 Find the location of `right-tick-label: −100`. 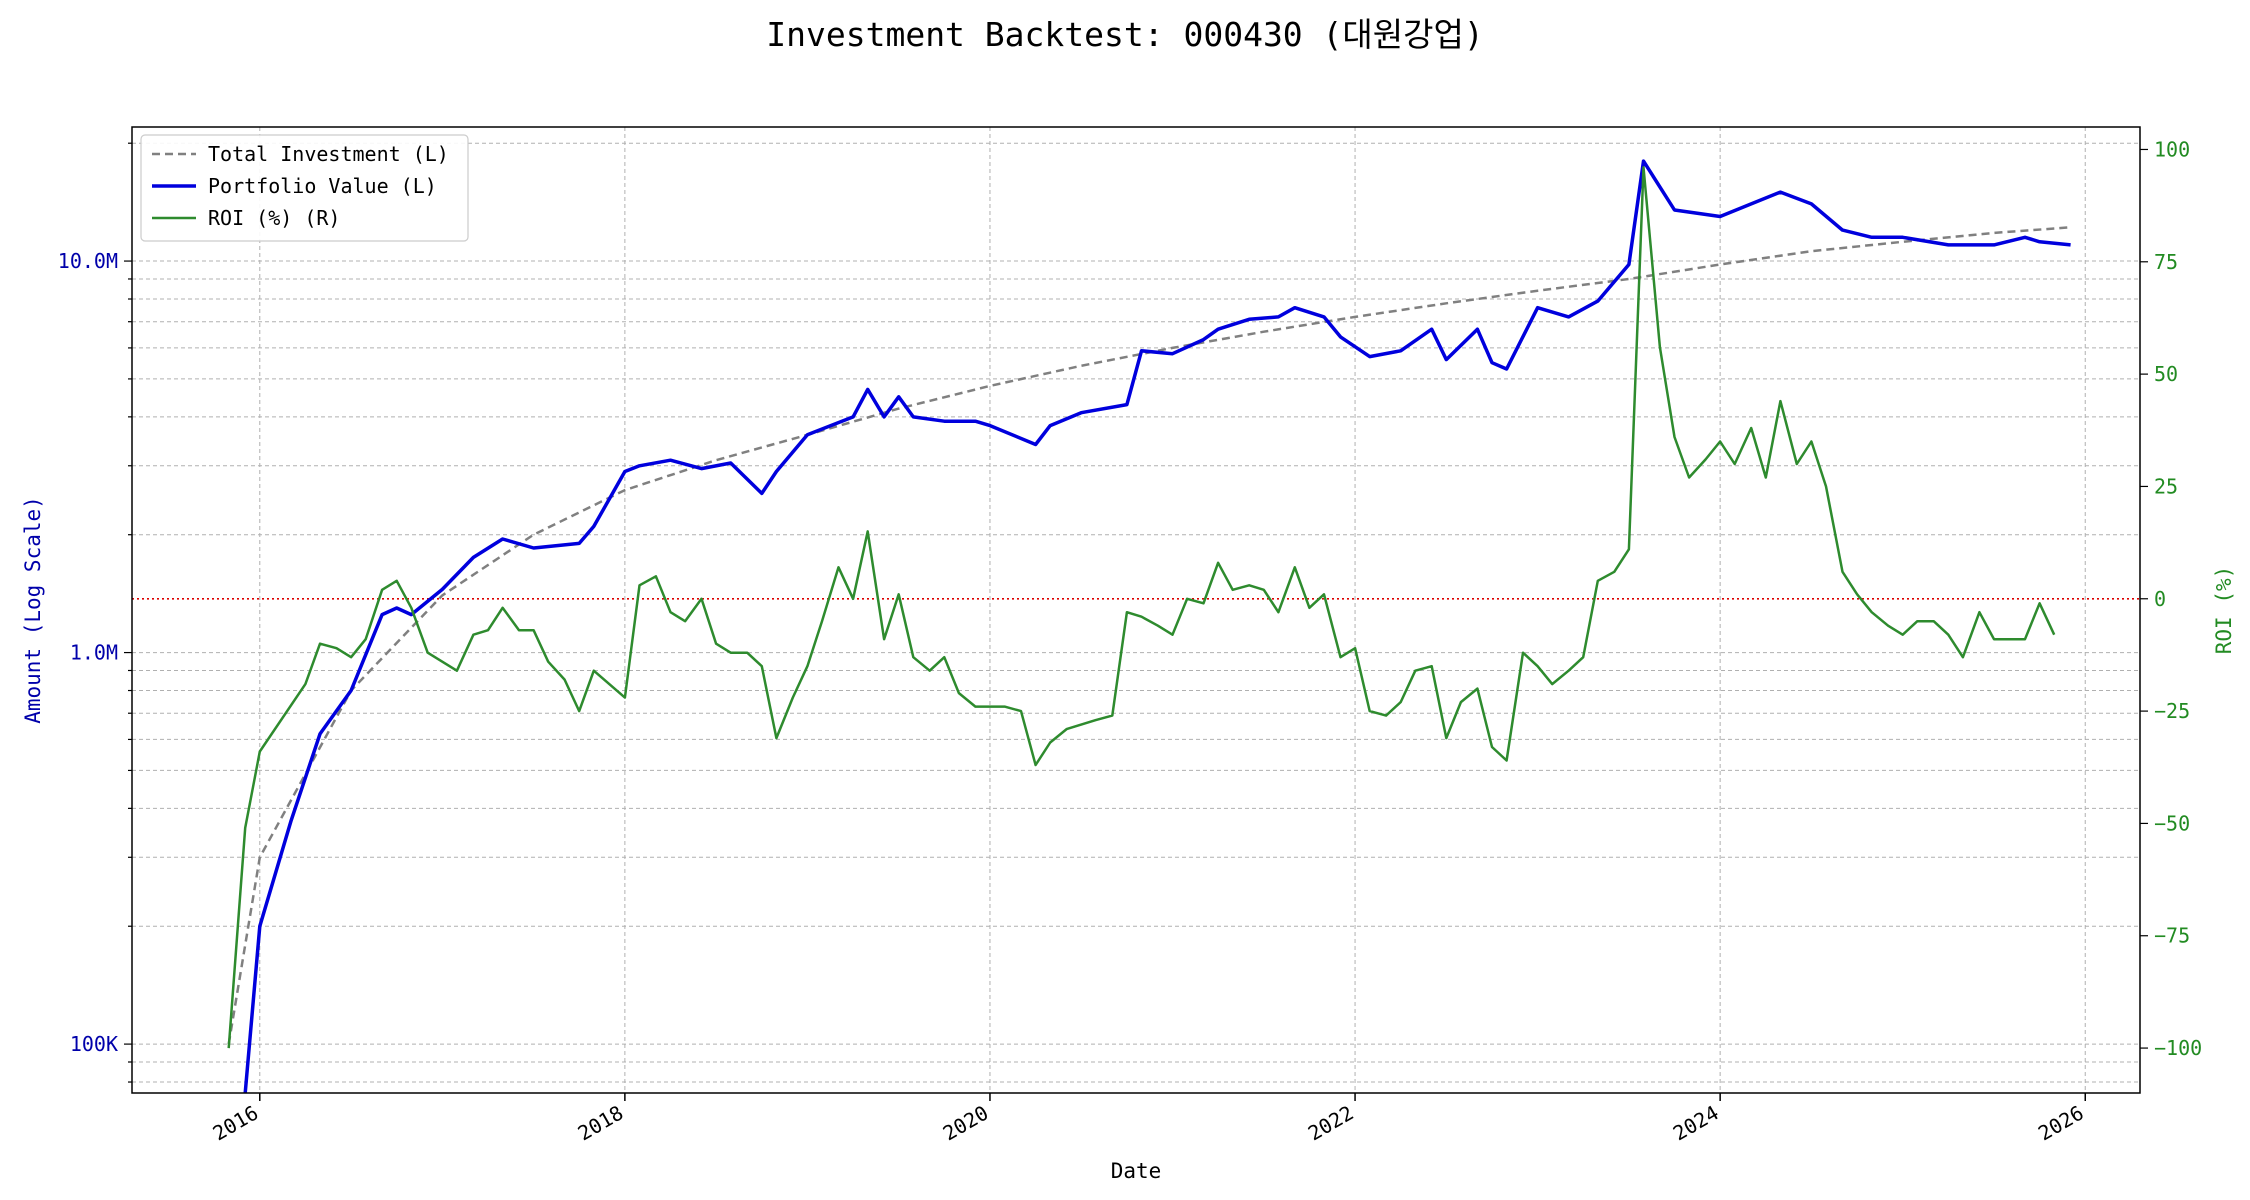

right-tick-label: −100 is located at coordinates (2178, 1048).